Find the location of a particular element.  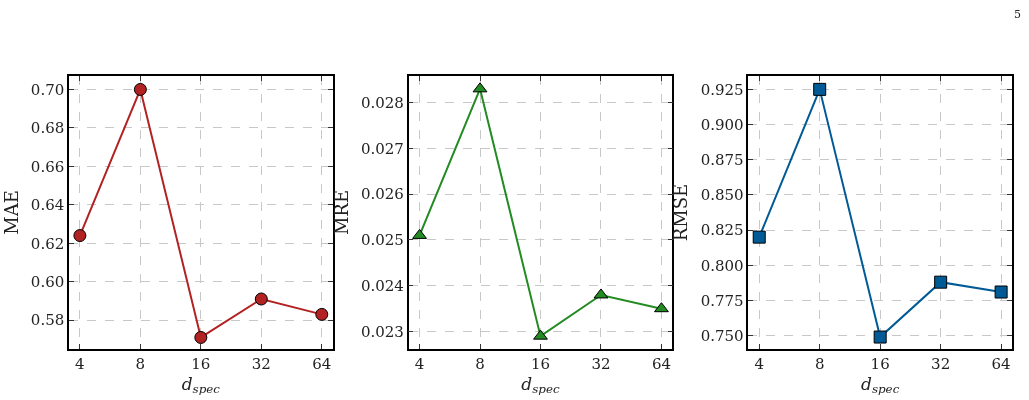

y-tick-label: 0.925 is located at coordinates (722, 89).